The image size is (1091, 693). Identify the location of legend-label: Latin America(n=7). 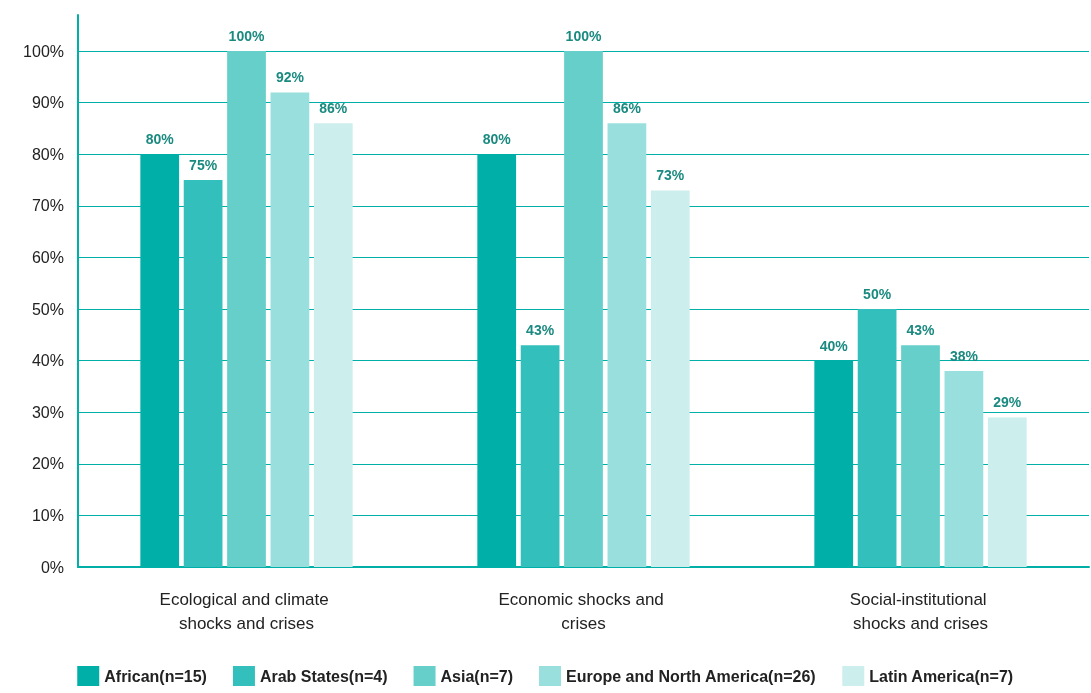
(941, 676).